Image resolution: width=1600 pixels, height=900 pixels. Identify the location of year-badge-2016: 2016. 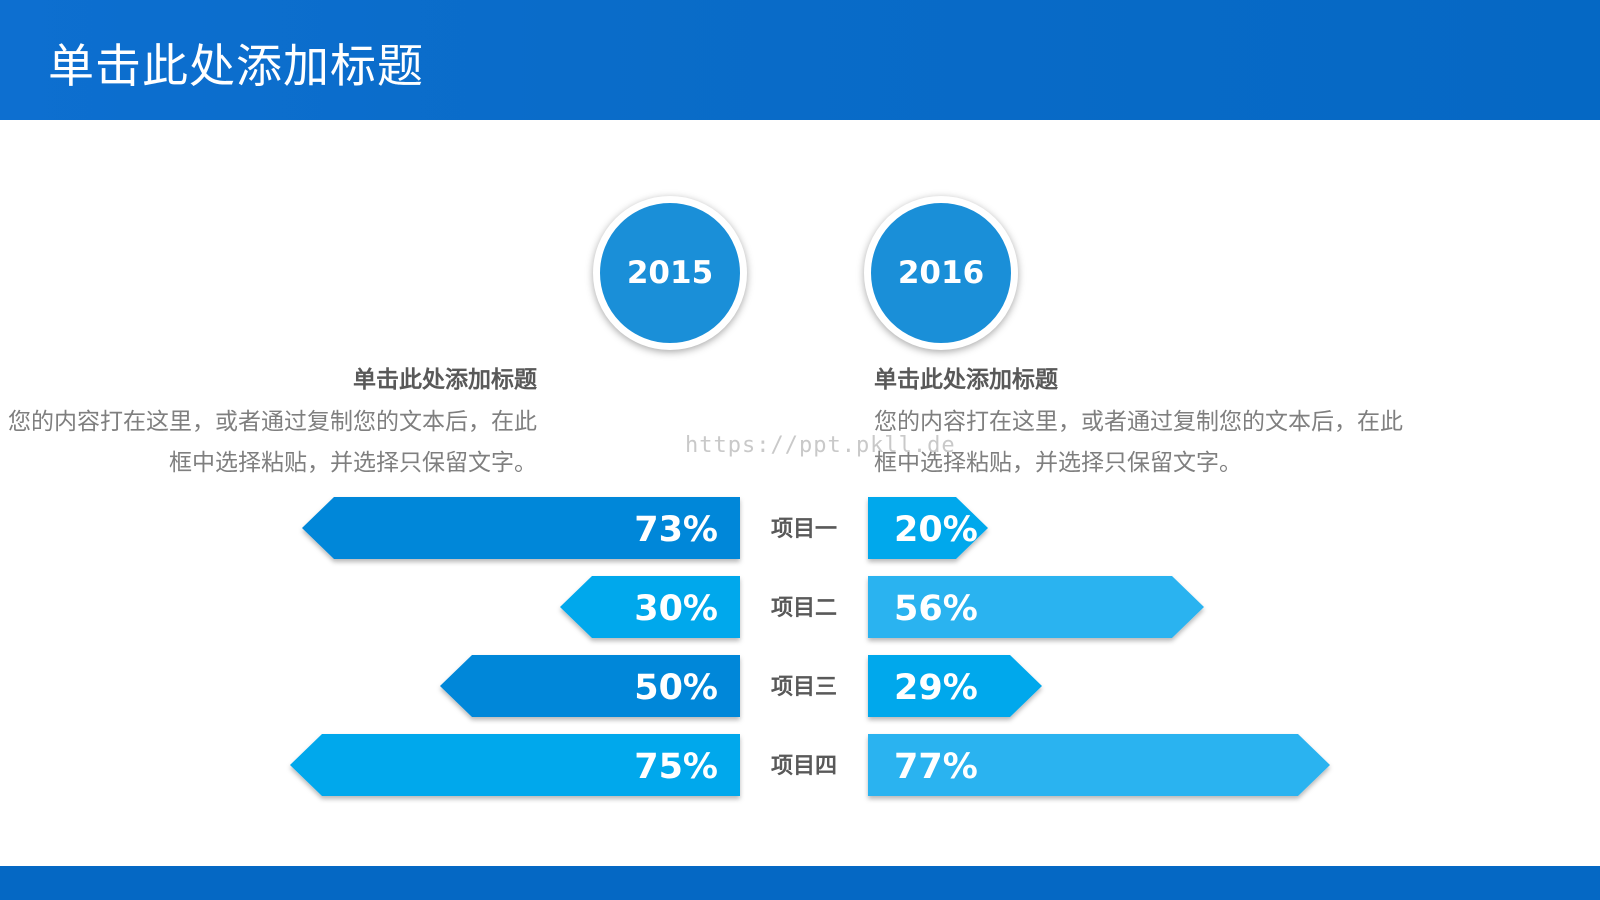
(941, 273).